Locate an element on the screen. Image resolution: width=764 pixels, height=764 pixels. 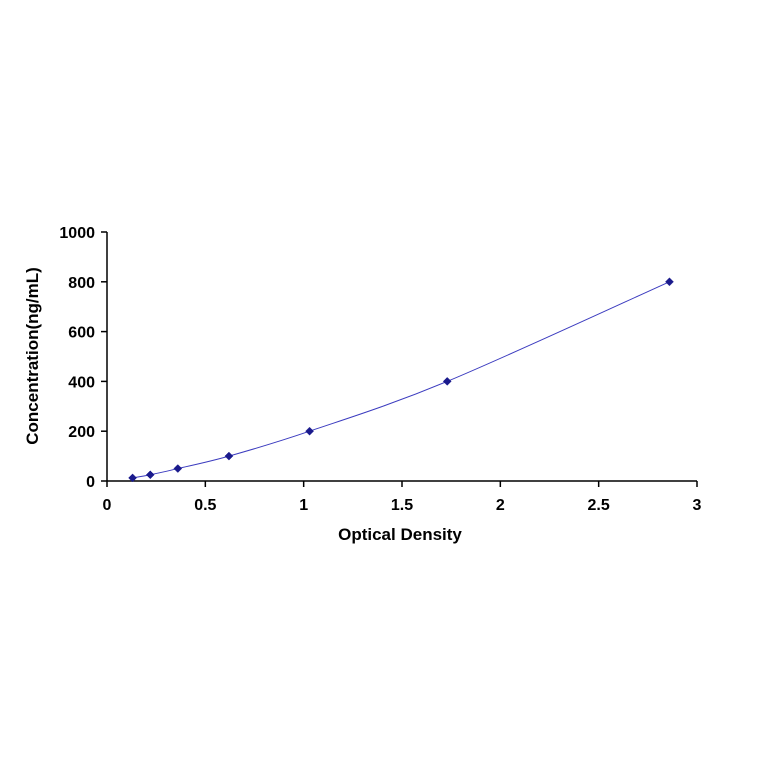
x-tick-label: 2.5 is located at coordinates (599, 505).